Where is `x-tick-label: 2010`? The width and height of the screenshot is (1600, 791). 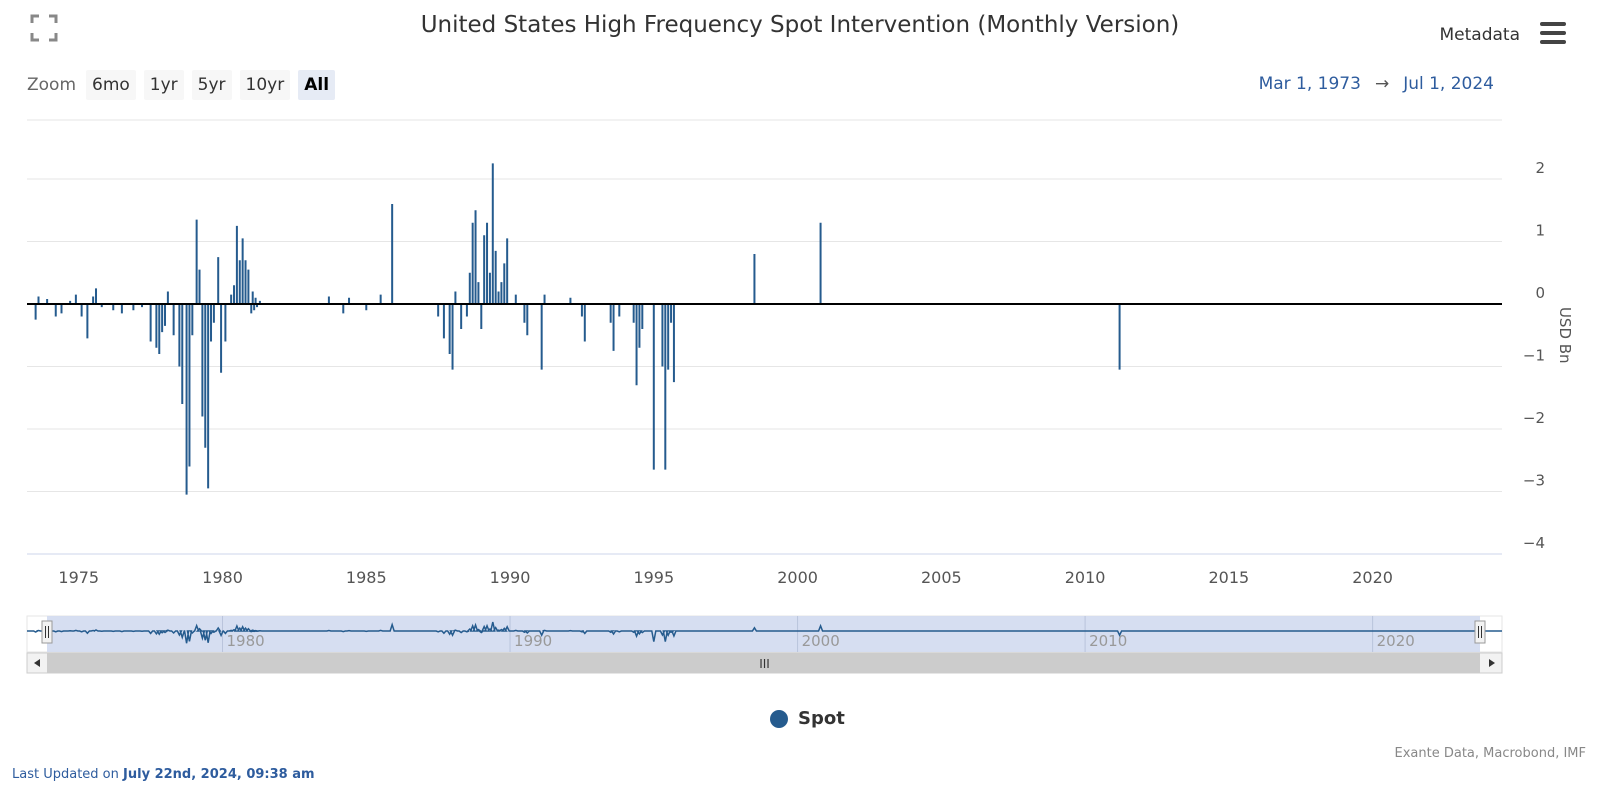 x-tick-label: 2010 is located at coordinates (1085, 577).